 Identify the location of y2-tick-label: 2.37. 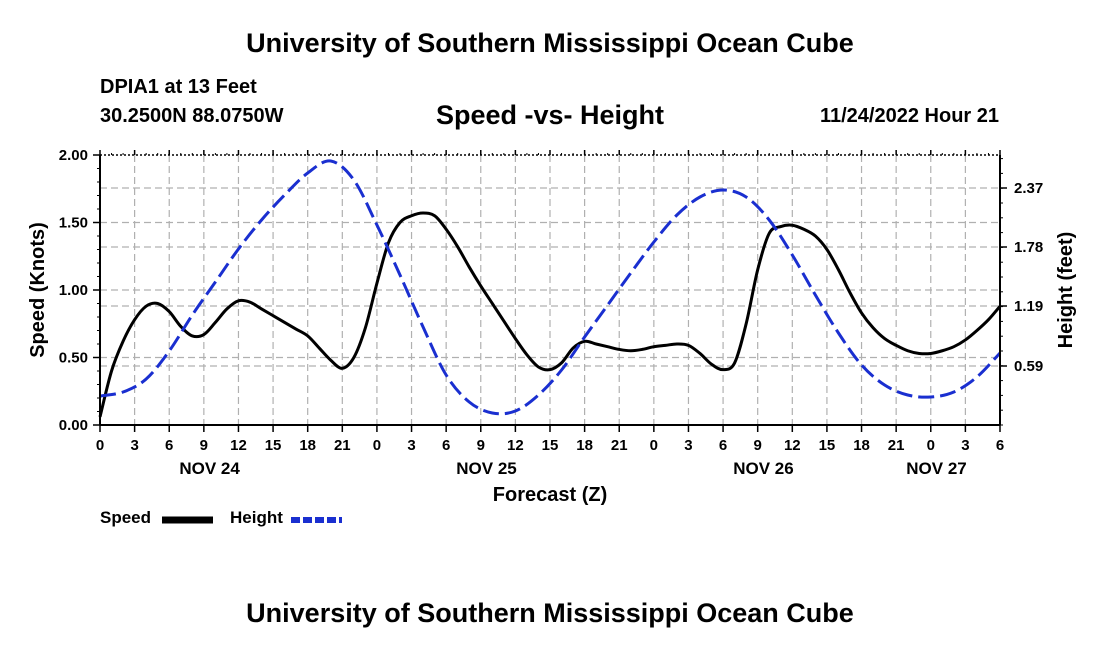
(1028, 188).